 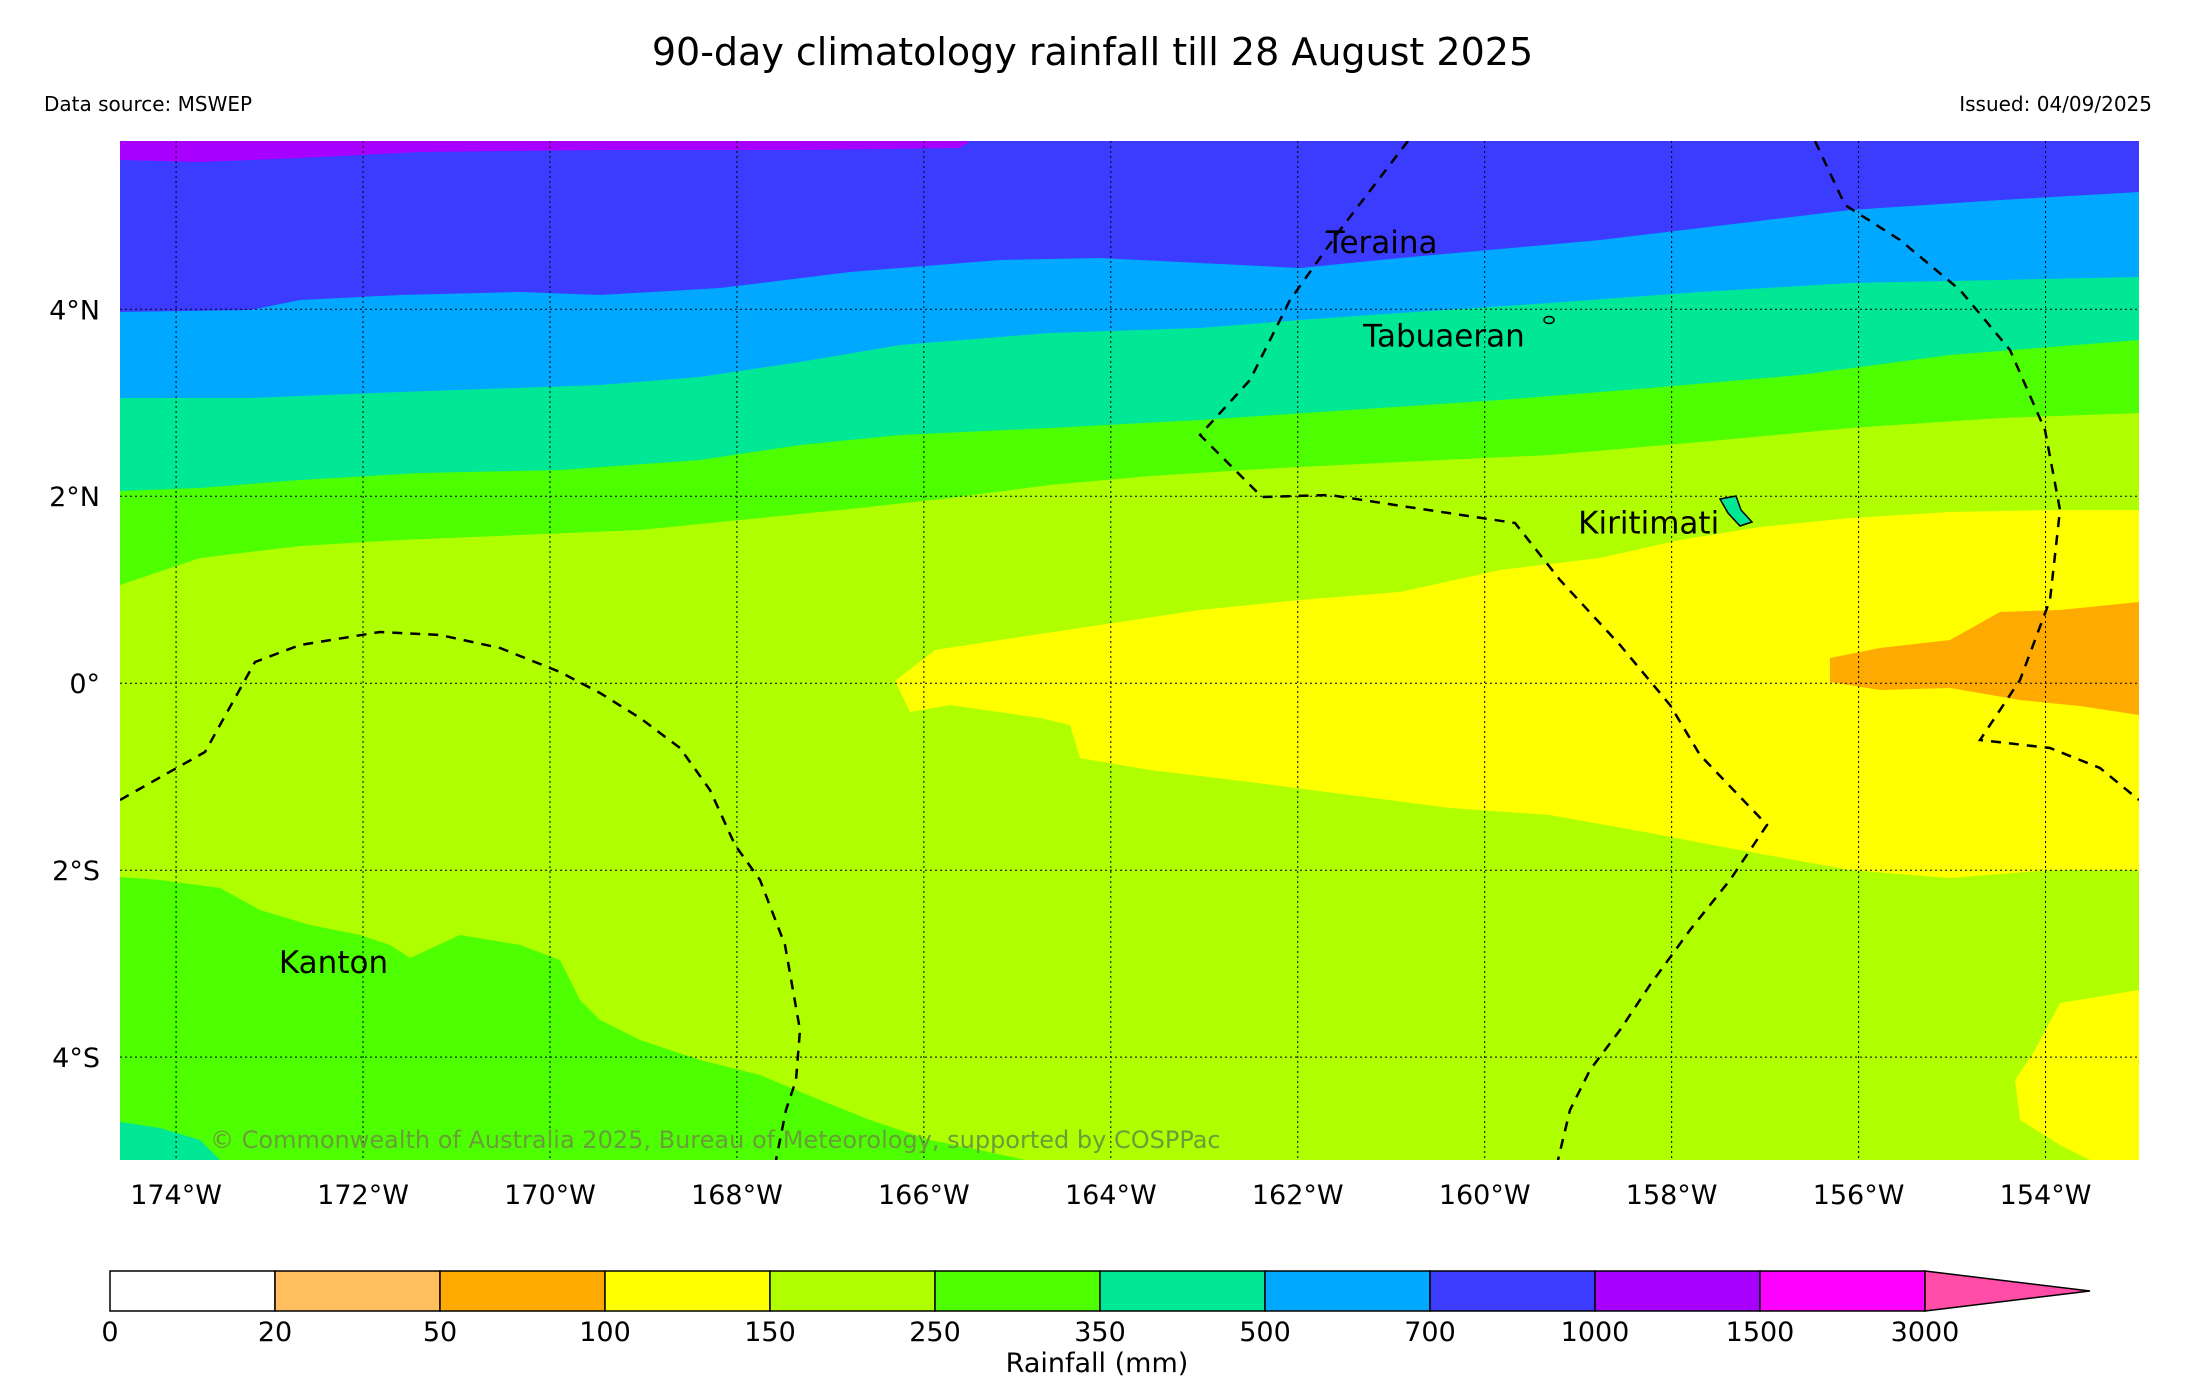 What do you see at coordinates (333, 963) in the screenshot?
I see `place-label-kanton: Kanton` at bounding box center [333, 963].